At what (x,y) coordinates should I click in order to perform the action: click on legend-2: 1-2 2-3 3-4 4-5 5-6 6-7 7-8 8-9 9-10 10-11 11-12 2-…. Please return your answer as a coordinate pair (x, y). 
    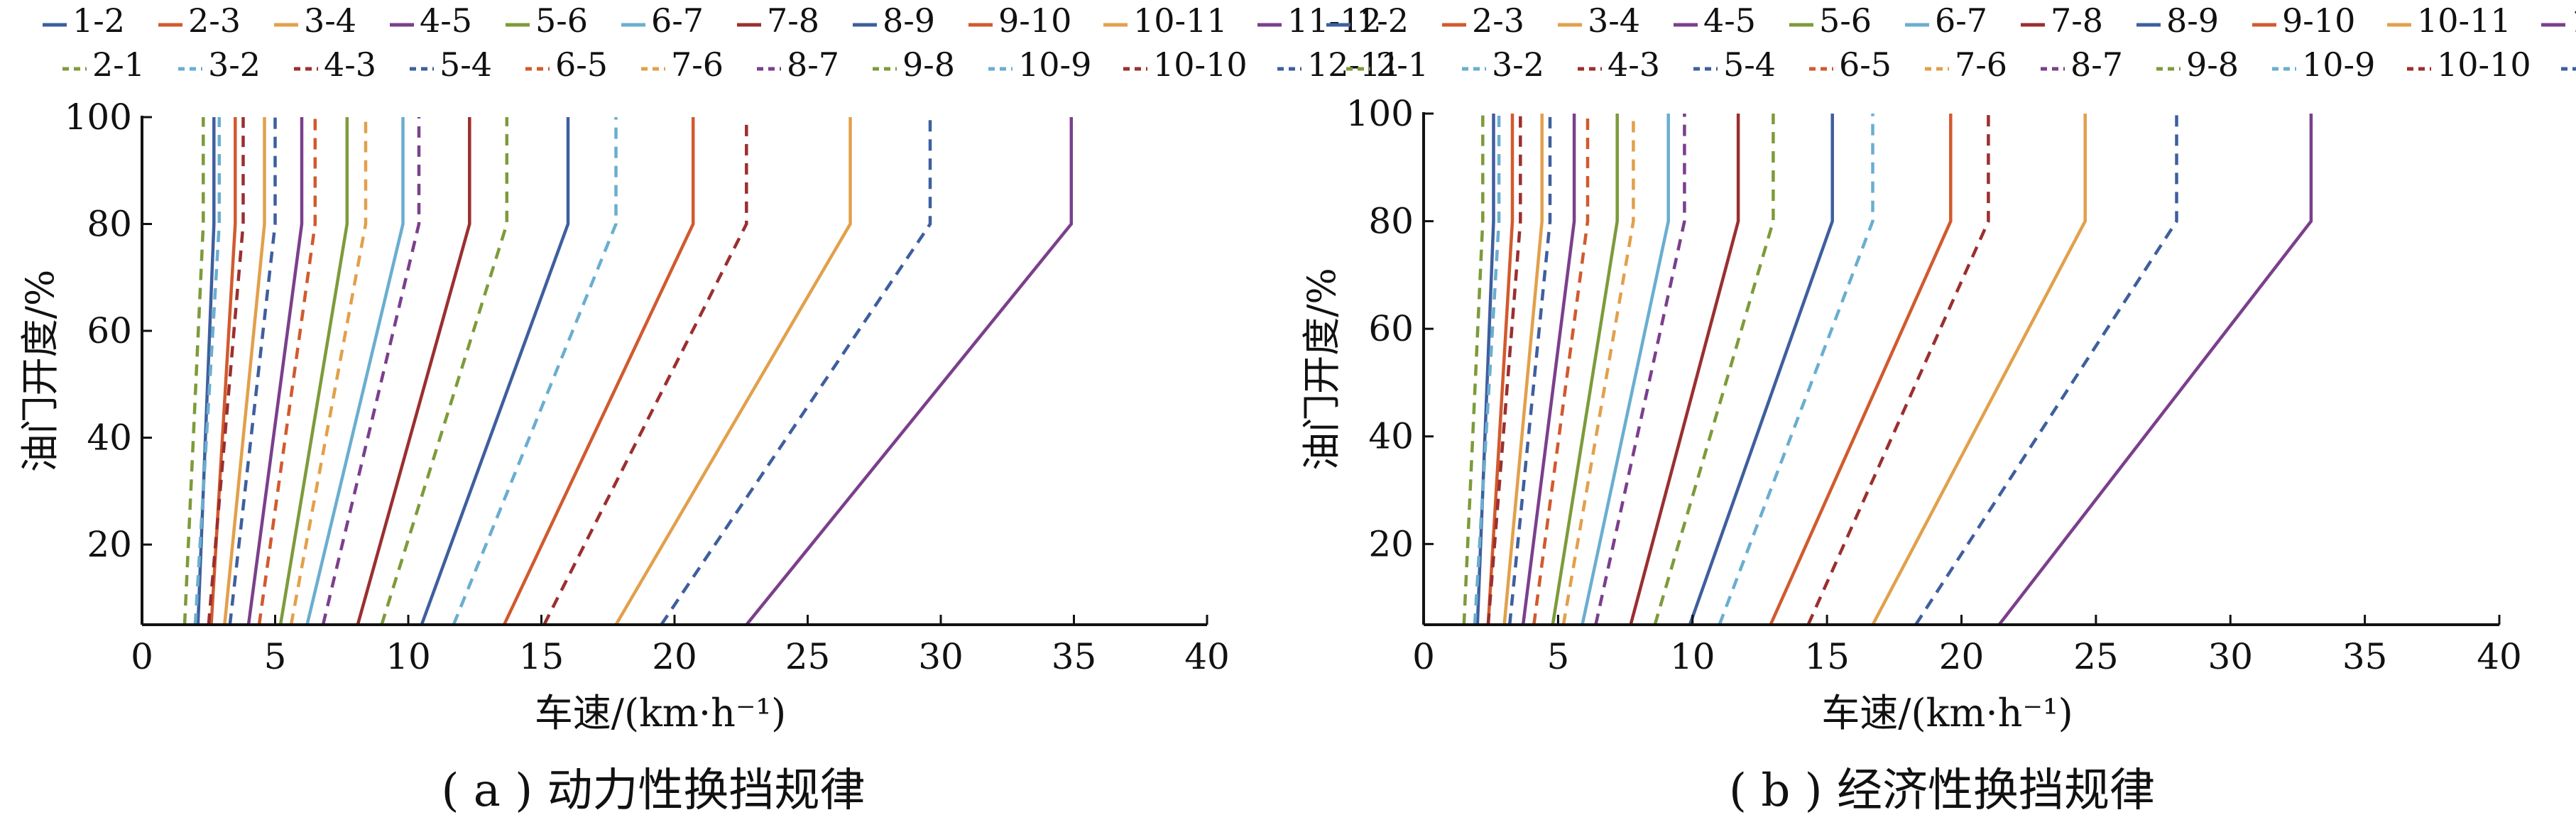
    Looking at the image, I should click on (1951, 43).